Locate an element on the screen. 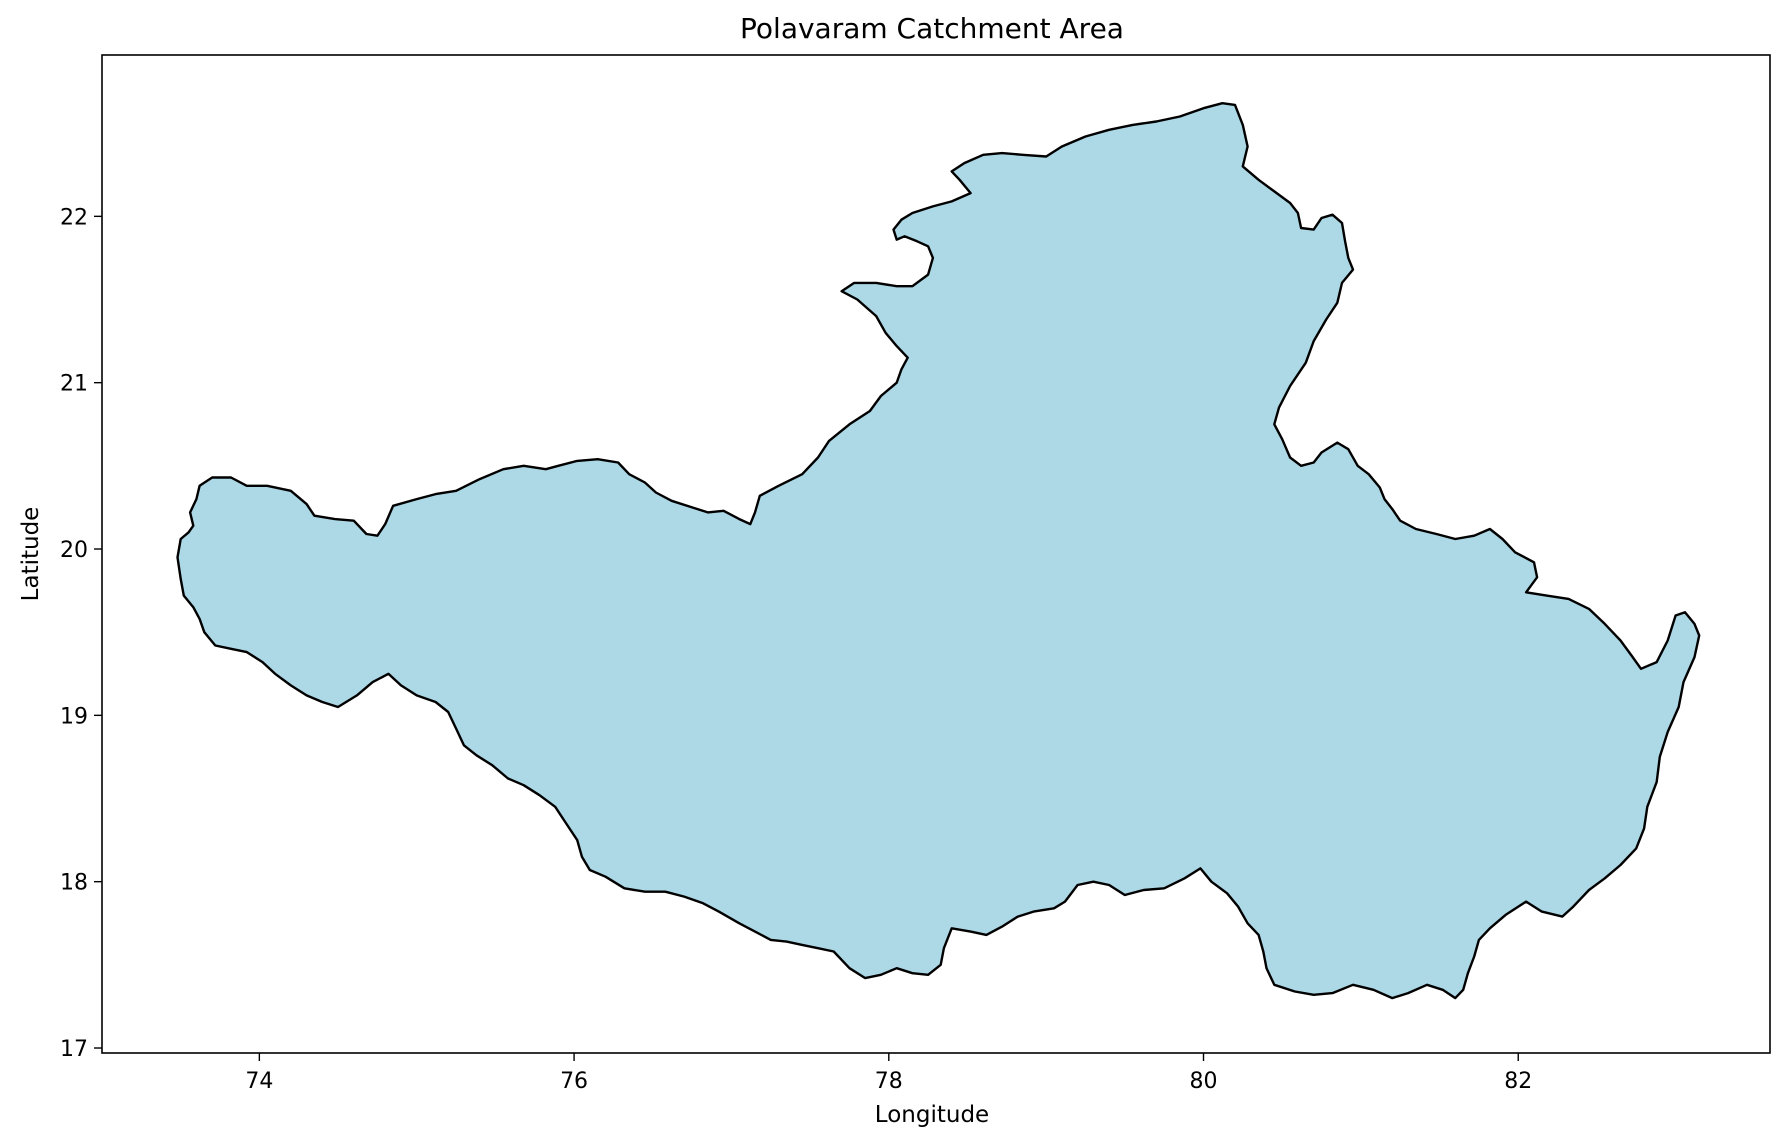  y-tick-label: 20 is located at coordinates (74, 550).